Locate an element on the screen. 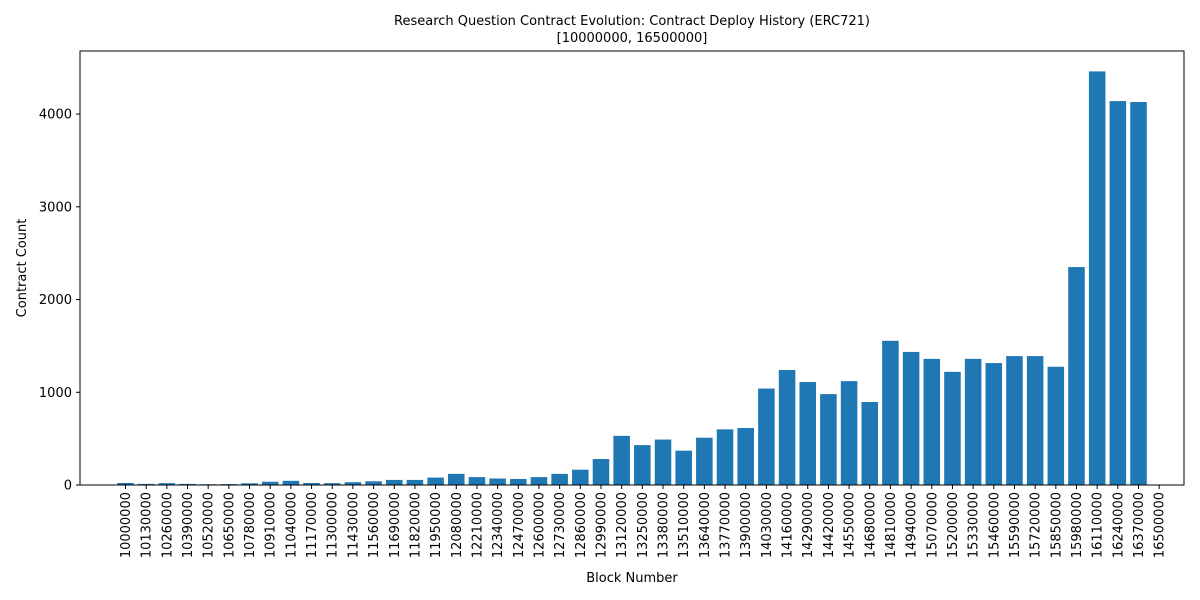 Image resolution: width=1200 pixels, height=600 pixels. x-tick-label-27: 13510000 is located at coordinates (684, 525).